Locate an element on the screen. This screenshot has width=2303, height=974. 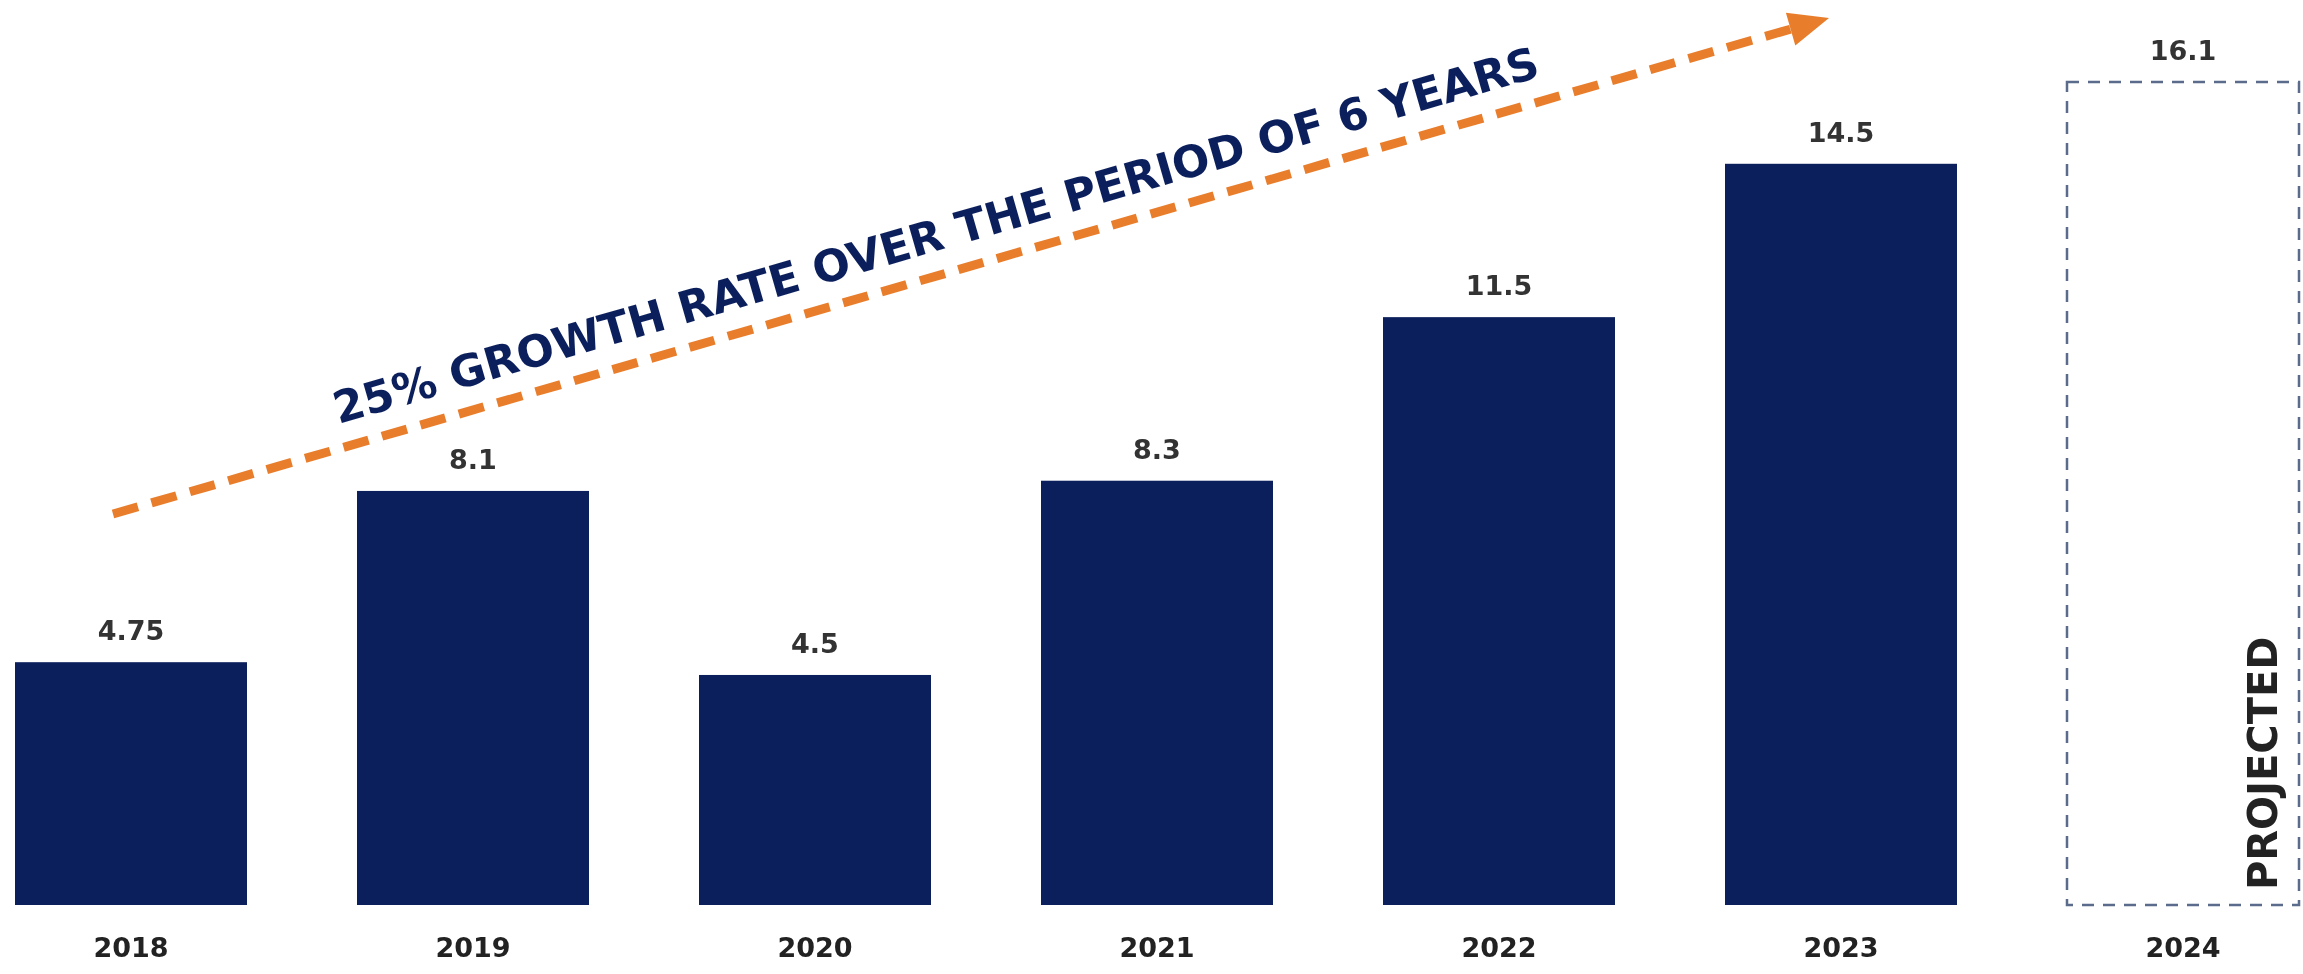
x-tick-label: 2018 is located at coordinates (131, 947).